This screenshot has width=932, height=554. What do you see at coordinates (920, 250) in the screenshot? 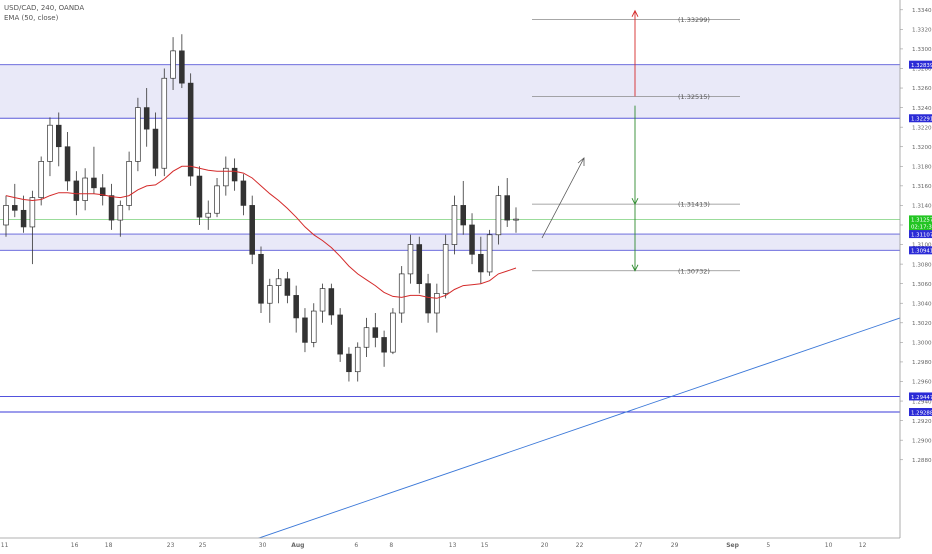
I see `price-label: 1.30941` at bounding box center [920, 250].